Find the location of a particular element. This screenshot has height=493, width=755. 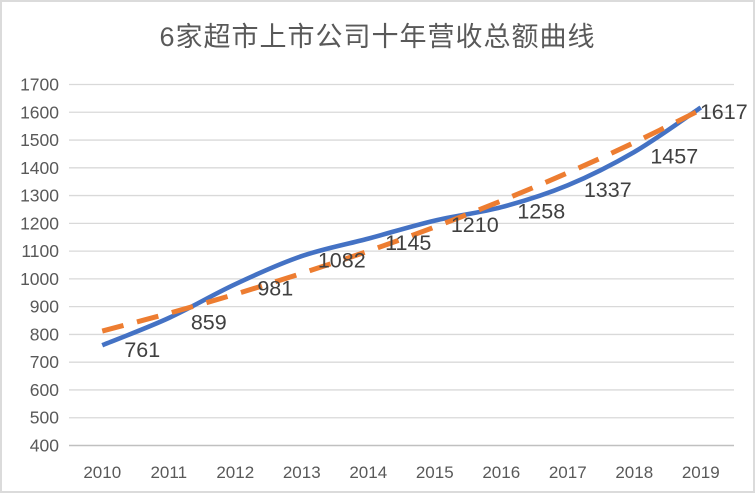

y-tick-label: 1700 is located at coordinates (39, 85).